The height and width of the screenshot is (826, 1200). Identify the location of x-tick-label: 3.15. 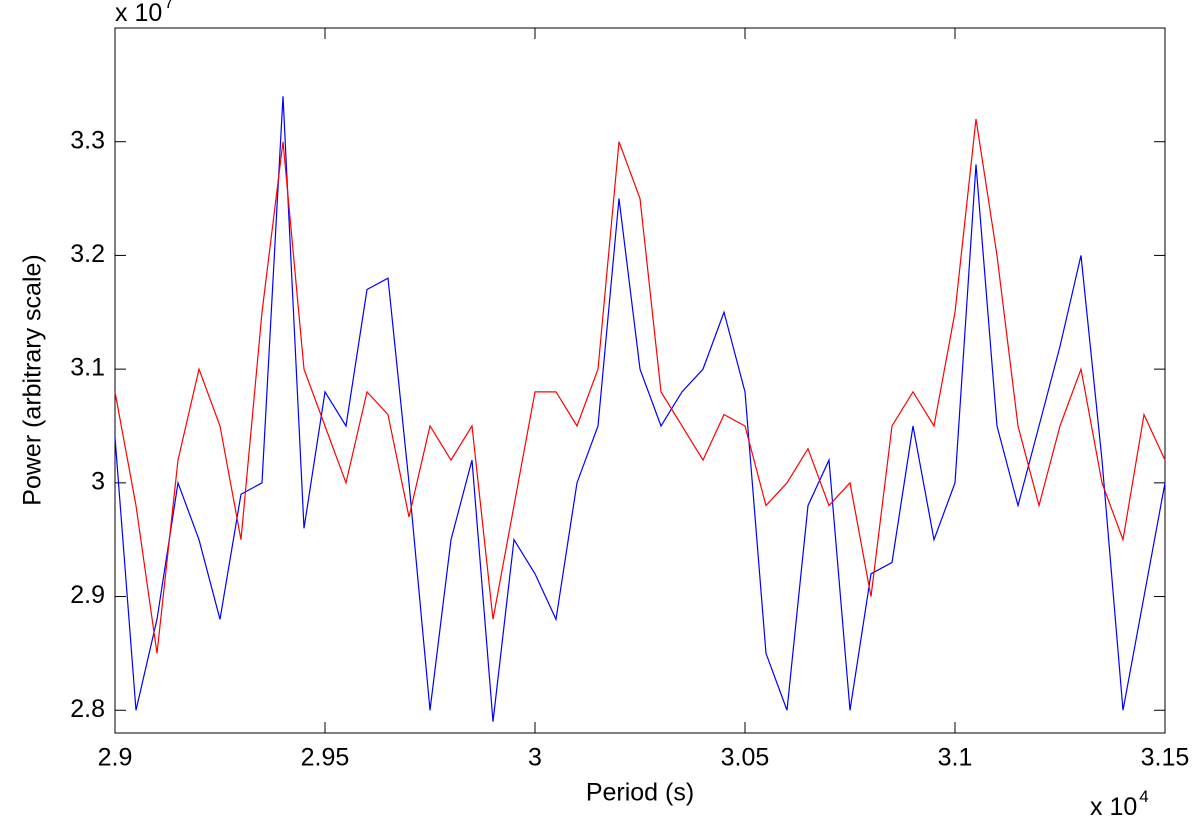
(1165, 758).